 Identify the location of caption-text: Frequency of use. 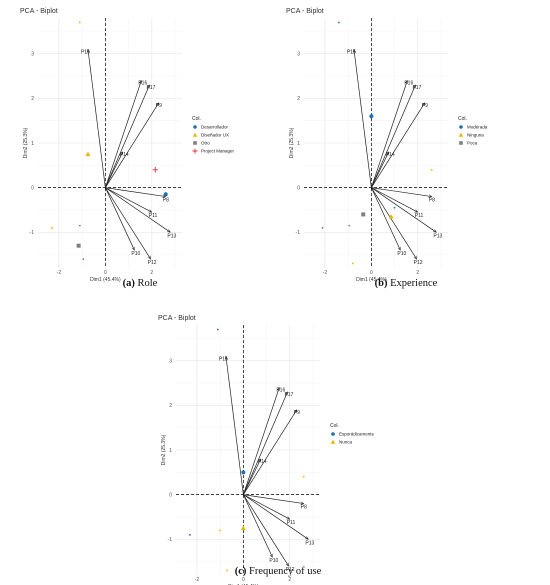
(284, 571).